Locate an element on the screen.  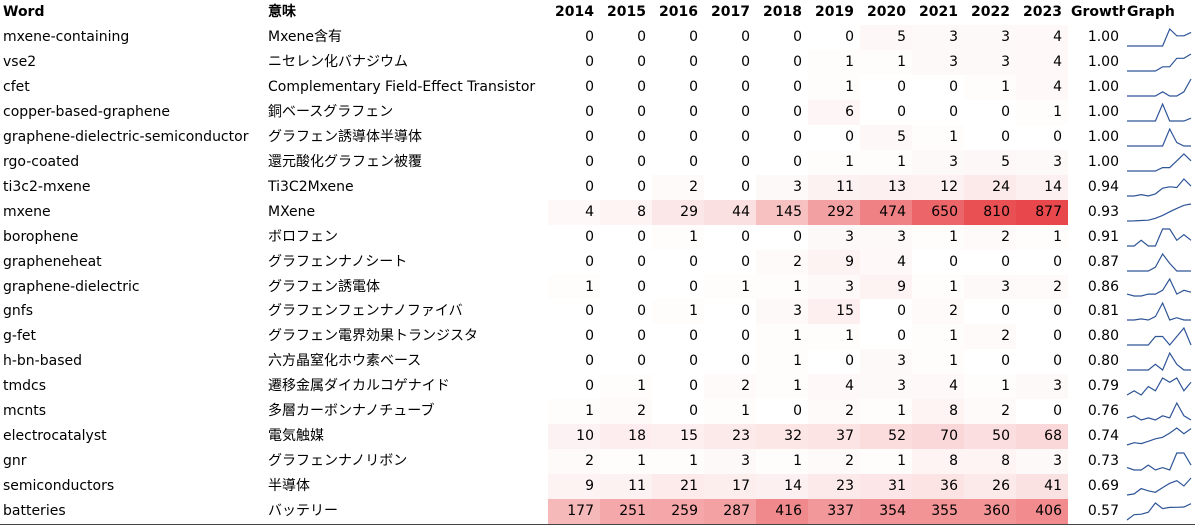
header-year: 2014 is located at coordinates (574, 12).